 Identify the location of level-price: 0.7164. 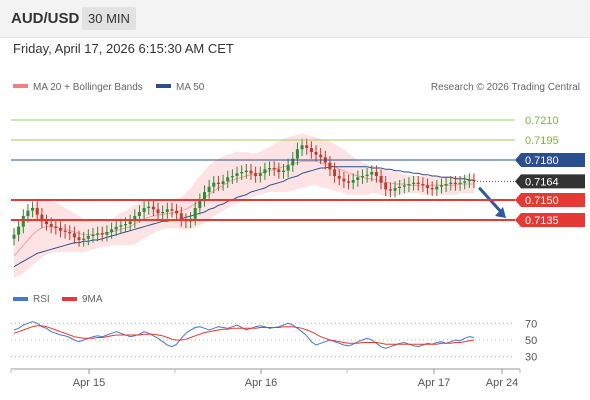
(529, 181).